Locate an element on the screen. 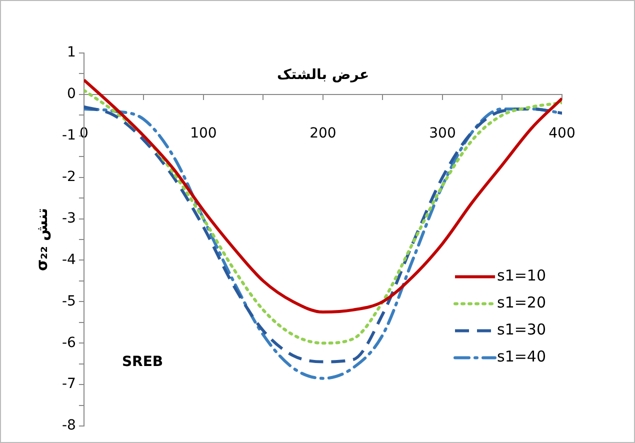  x-tick-label: 400 is located at coordinates (562, 133).